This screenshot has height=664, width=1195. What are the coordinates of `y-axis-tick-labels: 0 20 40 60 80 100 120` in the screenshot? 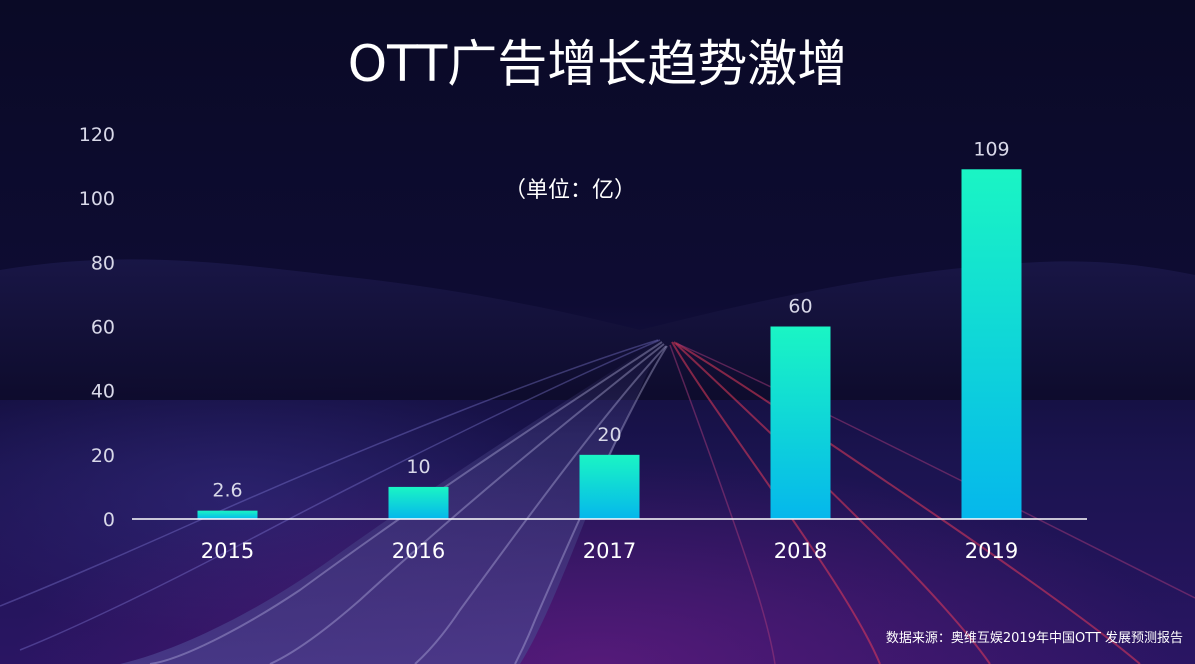 It's located at (97, 327).